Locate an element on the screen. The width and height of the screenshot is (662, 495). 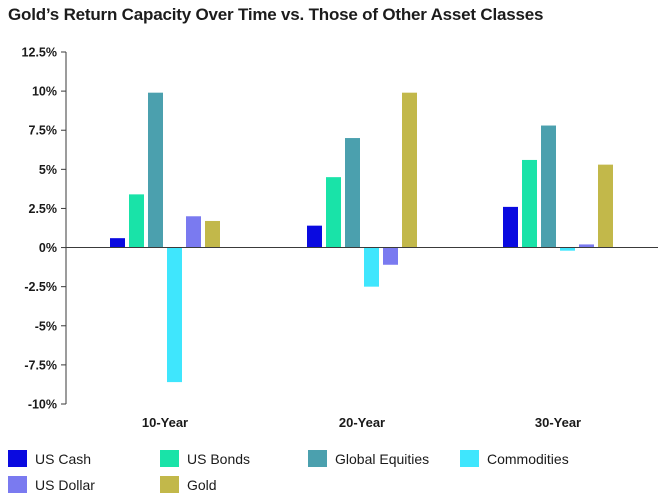
legend-label: US Cash is located at coordinates (63, 458).